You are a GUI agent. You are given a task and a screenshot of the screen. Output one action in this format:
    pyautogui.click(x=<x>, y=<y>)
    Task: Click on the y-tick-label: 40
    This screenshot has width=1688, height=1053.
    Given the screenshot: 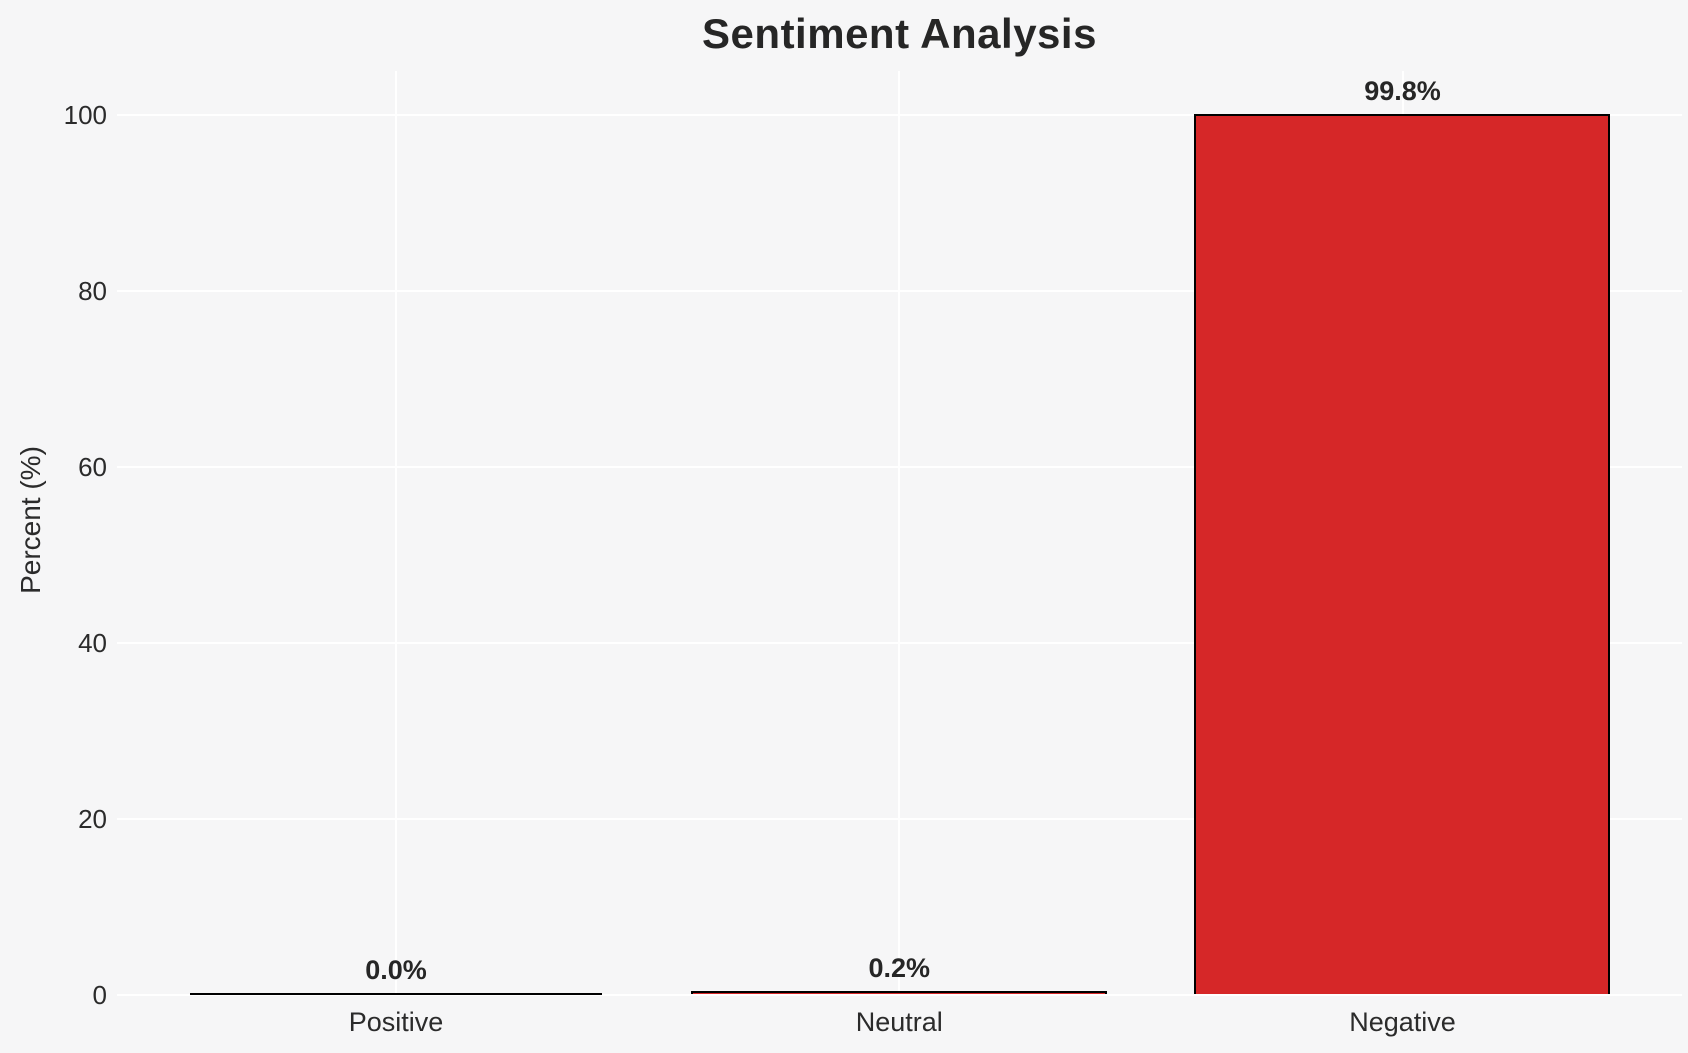 What is the action you would take?
    pyautogui.click(x=92, y=643)
    